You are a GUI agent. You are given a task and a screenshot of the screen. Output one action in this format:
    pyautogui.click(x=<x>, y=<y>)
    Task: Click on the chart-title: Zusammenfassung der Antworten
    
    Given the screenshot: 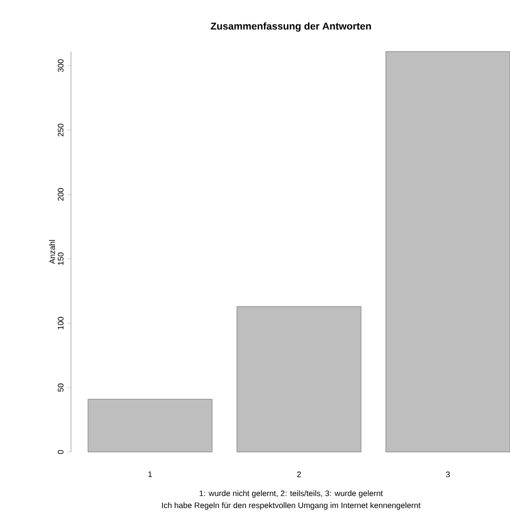 What is the action you would take?
    pyautogui.click(x=290, y=27)
    